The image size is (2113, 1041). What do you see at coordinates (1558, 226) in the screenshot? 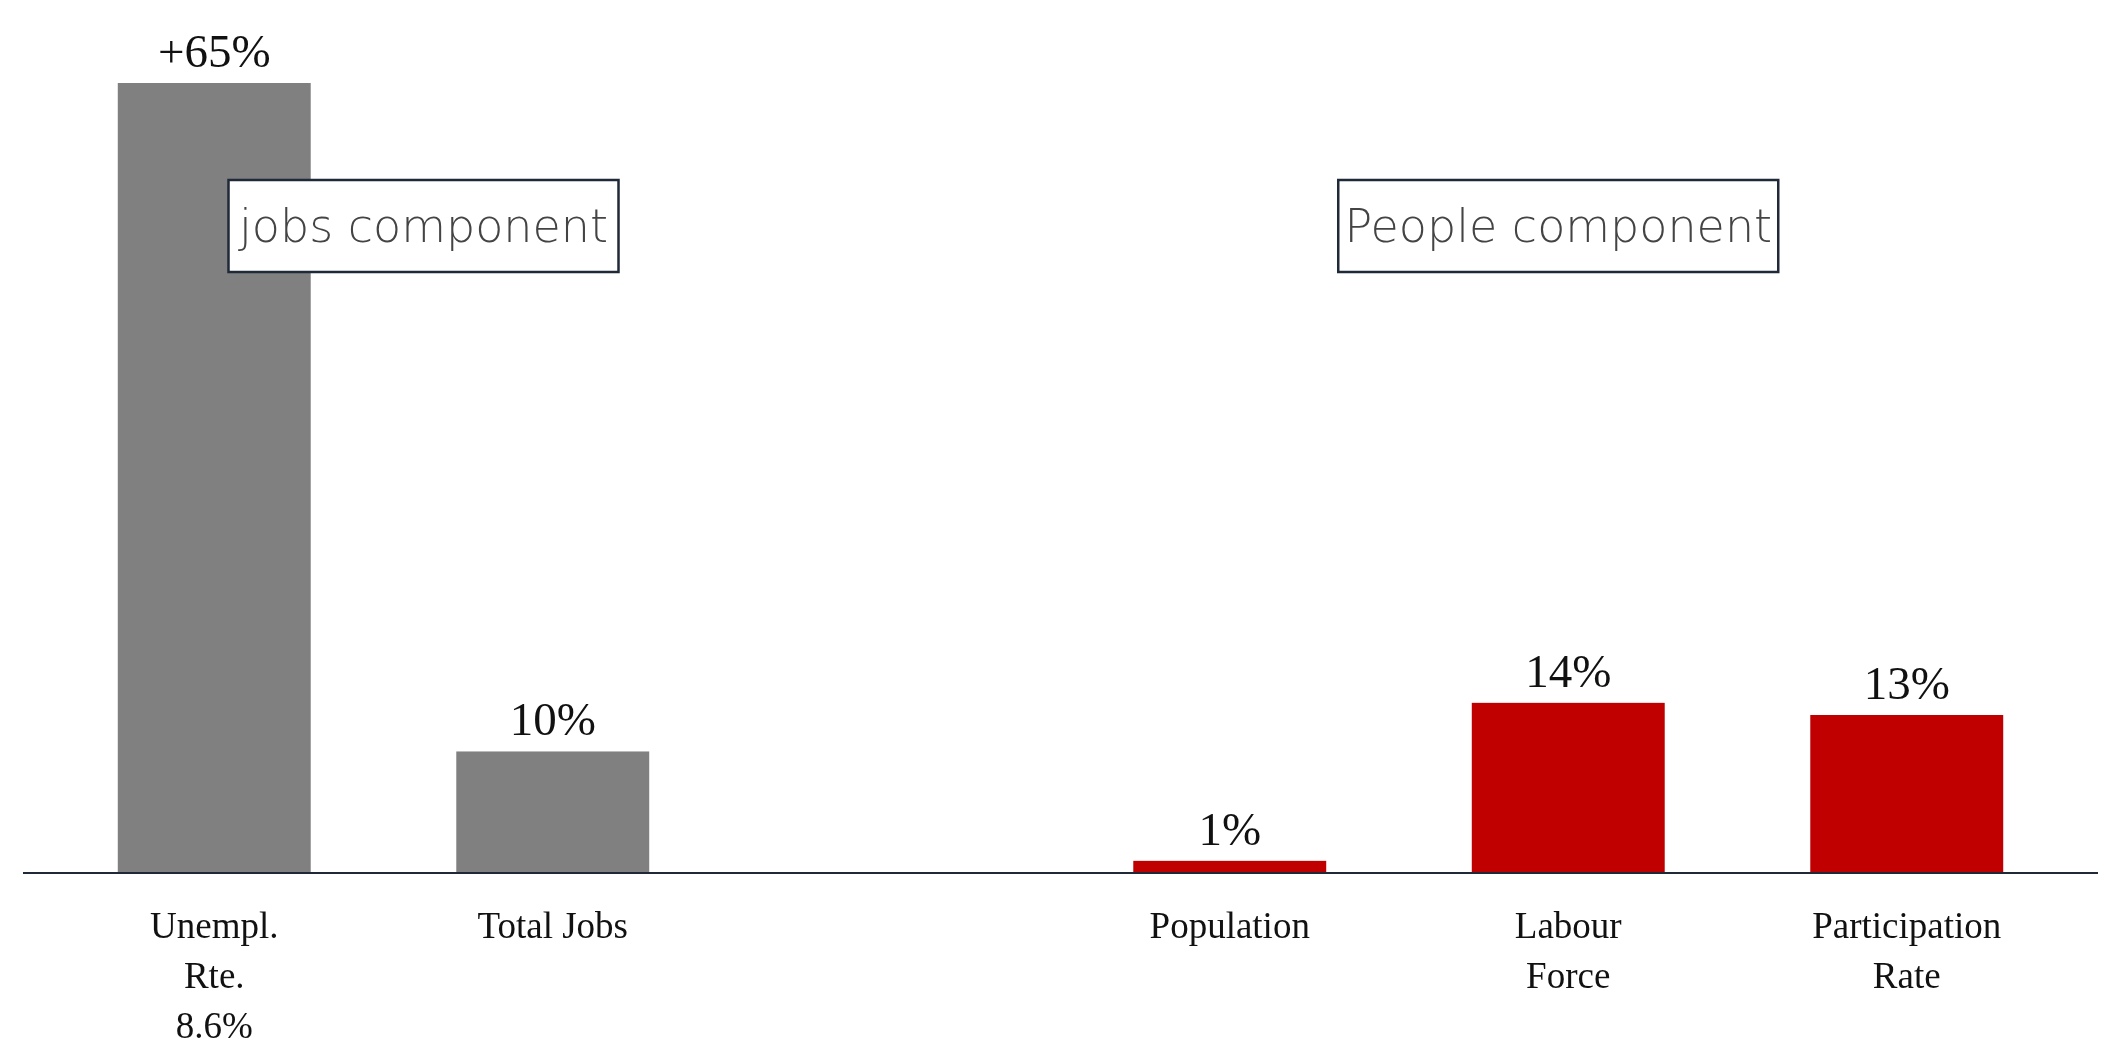
I see `annotation: People component` at bounding box center [1558, 226].